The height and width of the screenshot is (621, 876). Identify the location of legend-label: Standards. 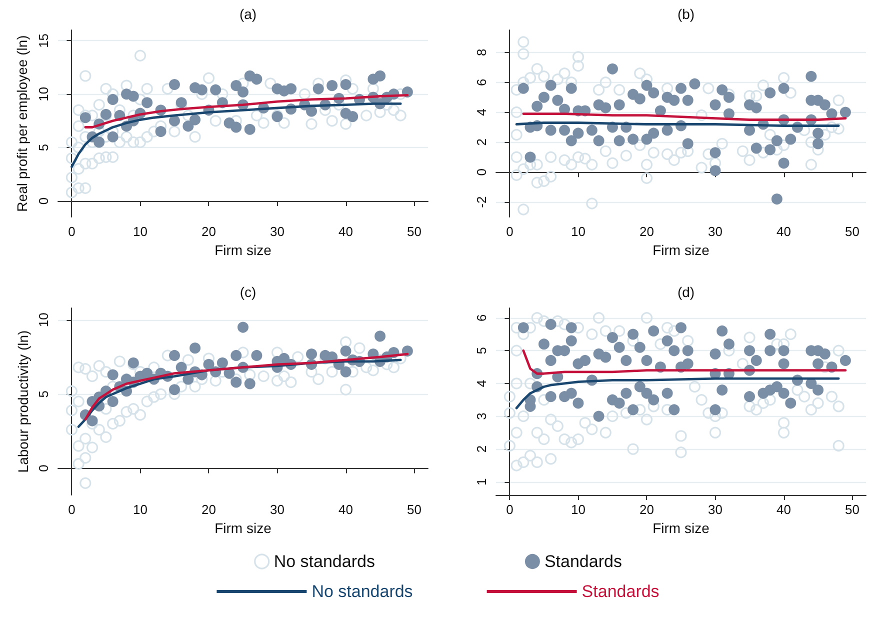
(583, 561).